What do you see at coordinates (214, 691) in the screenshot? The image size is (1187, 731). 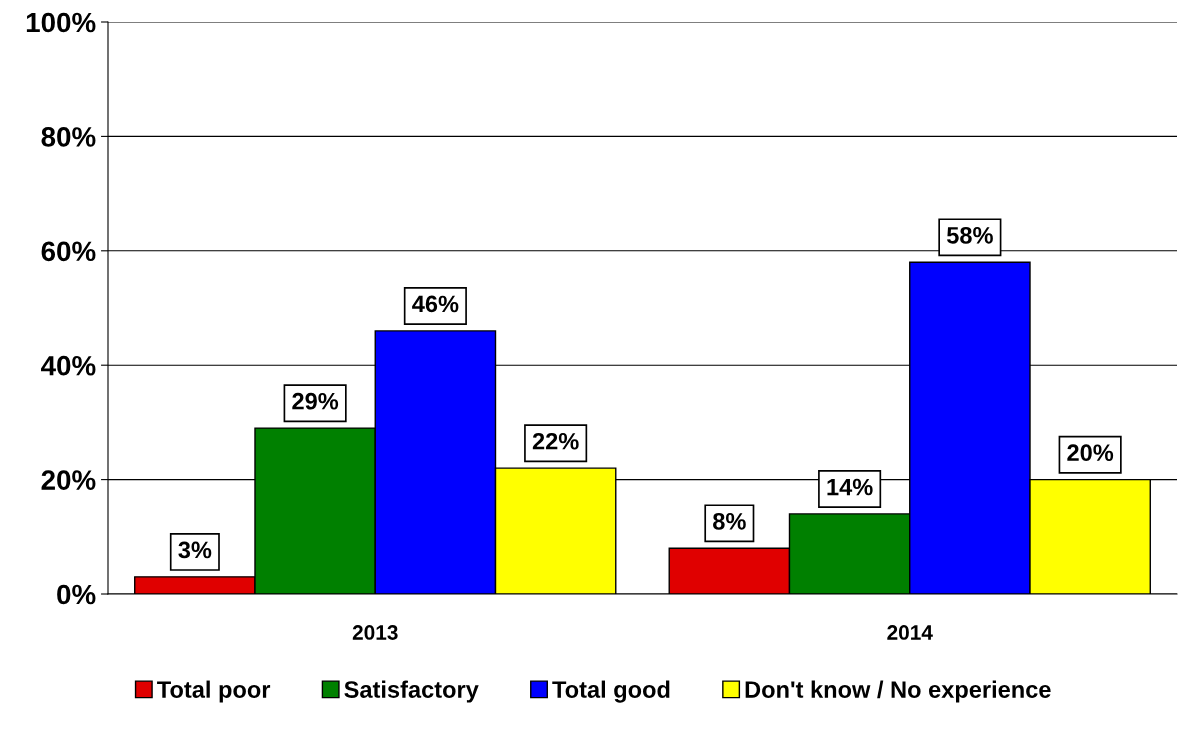 I see `legend-label: Total poor` at bounding box center [214, 691].